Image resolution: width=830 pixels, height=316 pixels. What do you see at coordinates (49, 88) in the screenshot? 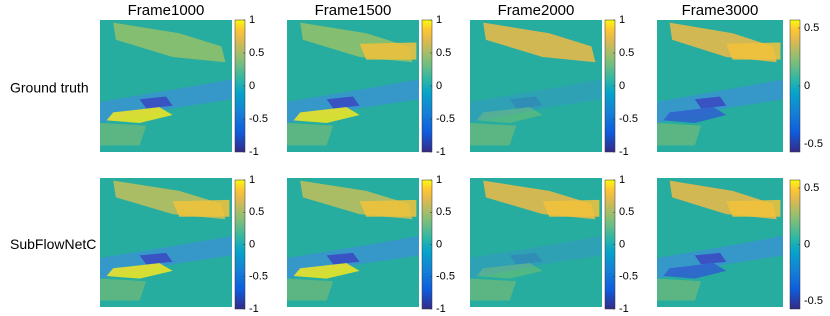
I see `row-label: Ground truth` at bounding box center [49, 88].